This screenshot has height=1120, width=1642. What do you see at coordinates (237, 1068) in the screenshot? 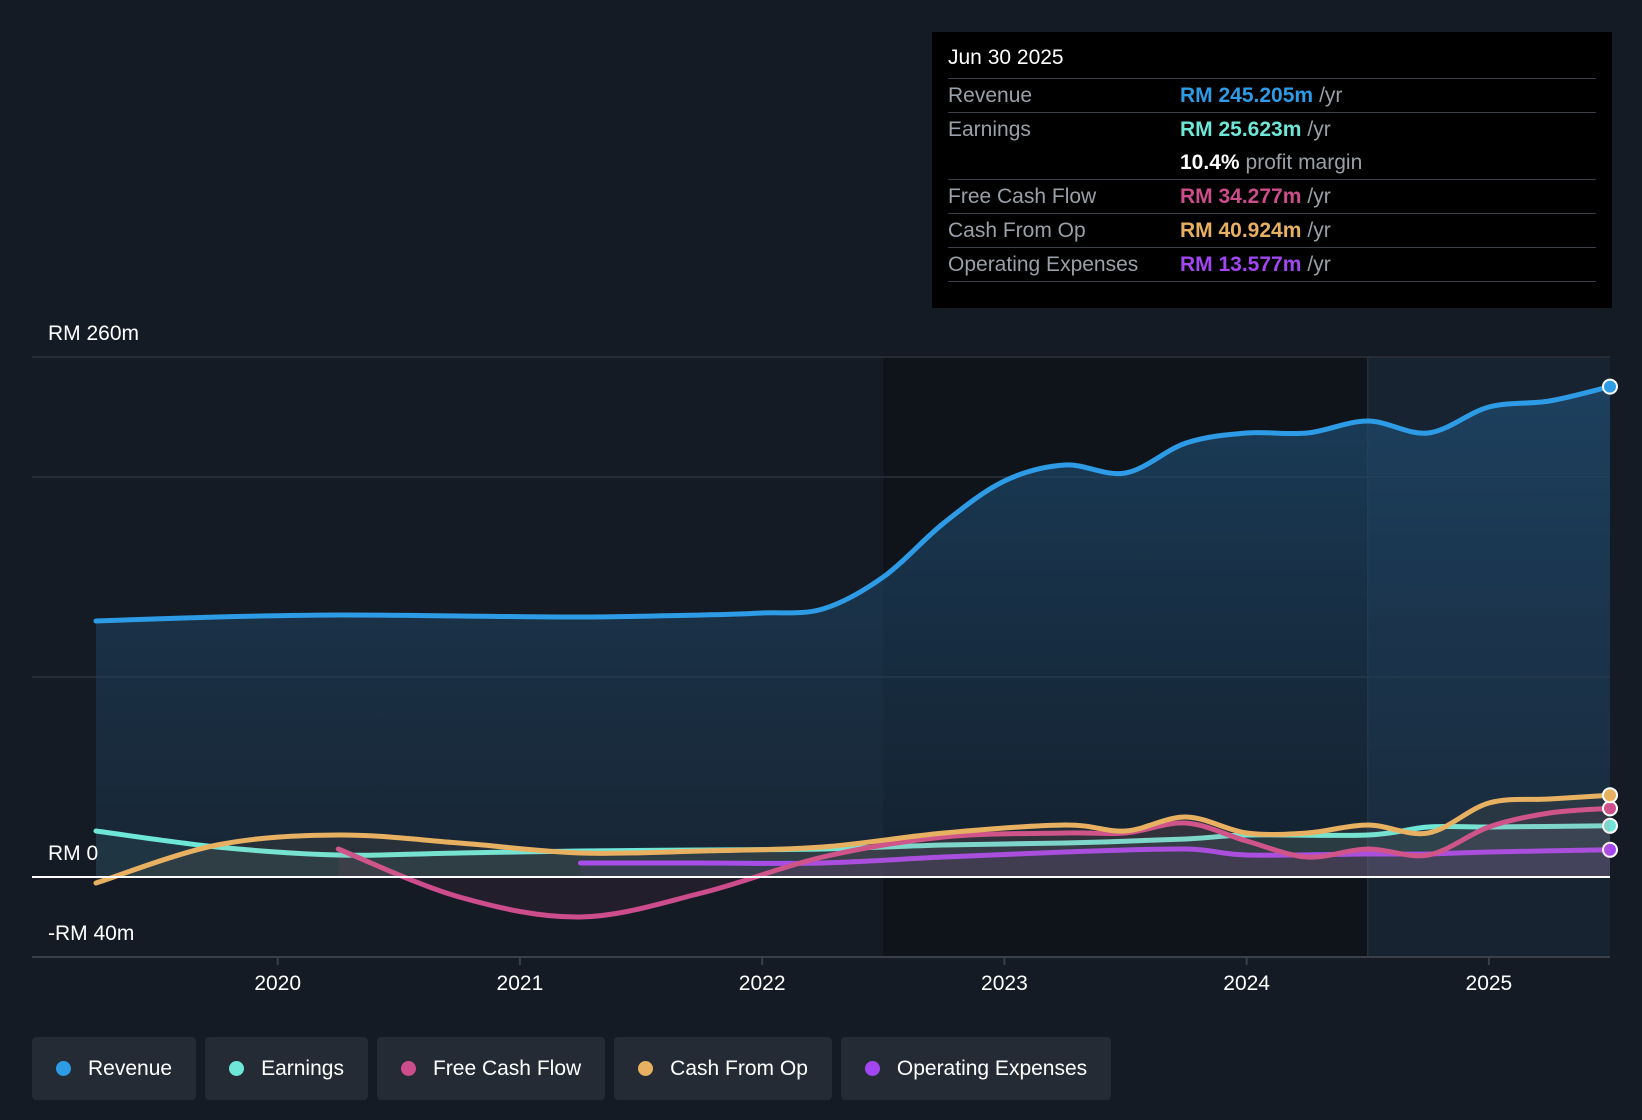
I see `earnings-dot-icon` at bounding box center [237, 1068].